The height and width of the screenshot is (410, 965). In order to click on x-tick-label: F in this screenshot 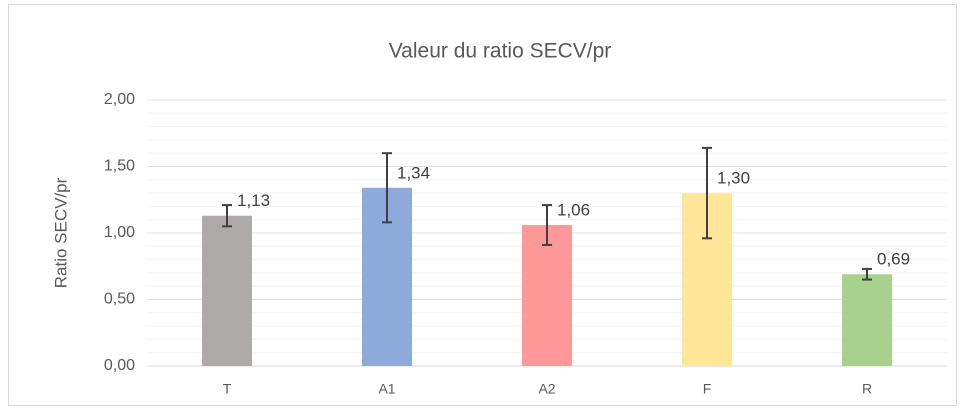, I will do `click(707, 389)`.